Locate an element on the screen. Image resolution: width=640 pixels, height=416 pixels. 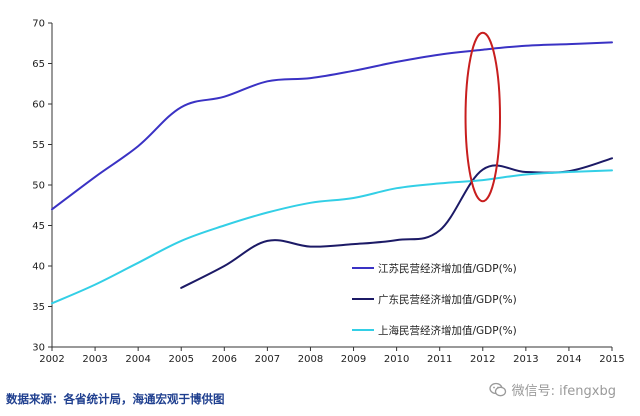
y-tick-label: 45 is located at coordinates (38, 226).